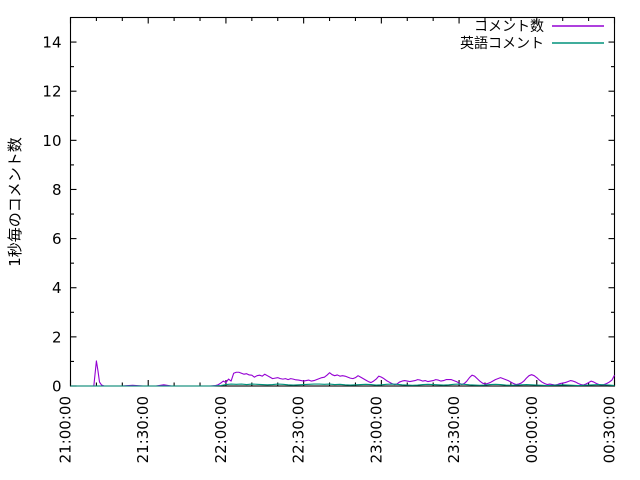 This screenshot has width=640, height=480. I want to click on x-tick-label: 23:00:00, so click(376, 429).